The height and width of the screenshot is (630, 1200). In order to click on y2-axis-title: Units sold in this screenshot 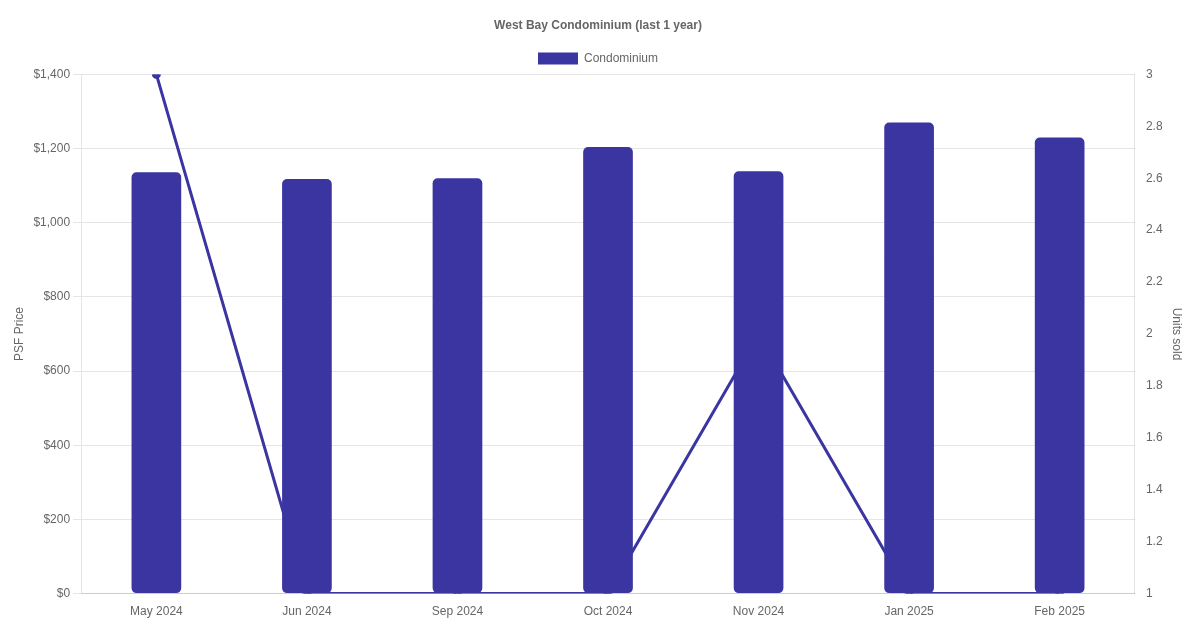, I will do `click(1177, 334)`.